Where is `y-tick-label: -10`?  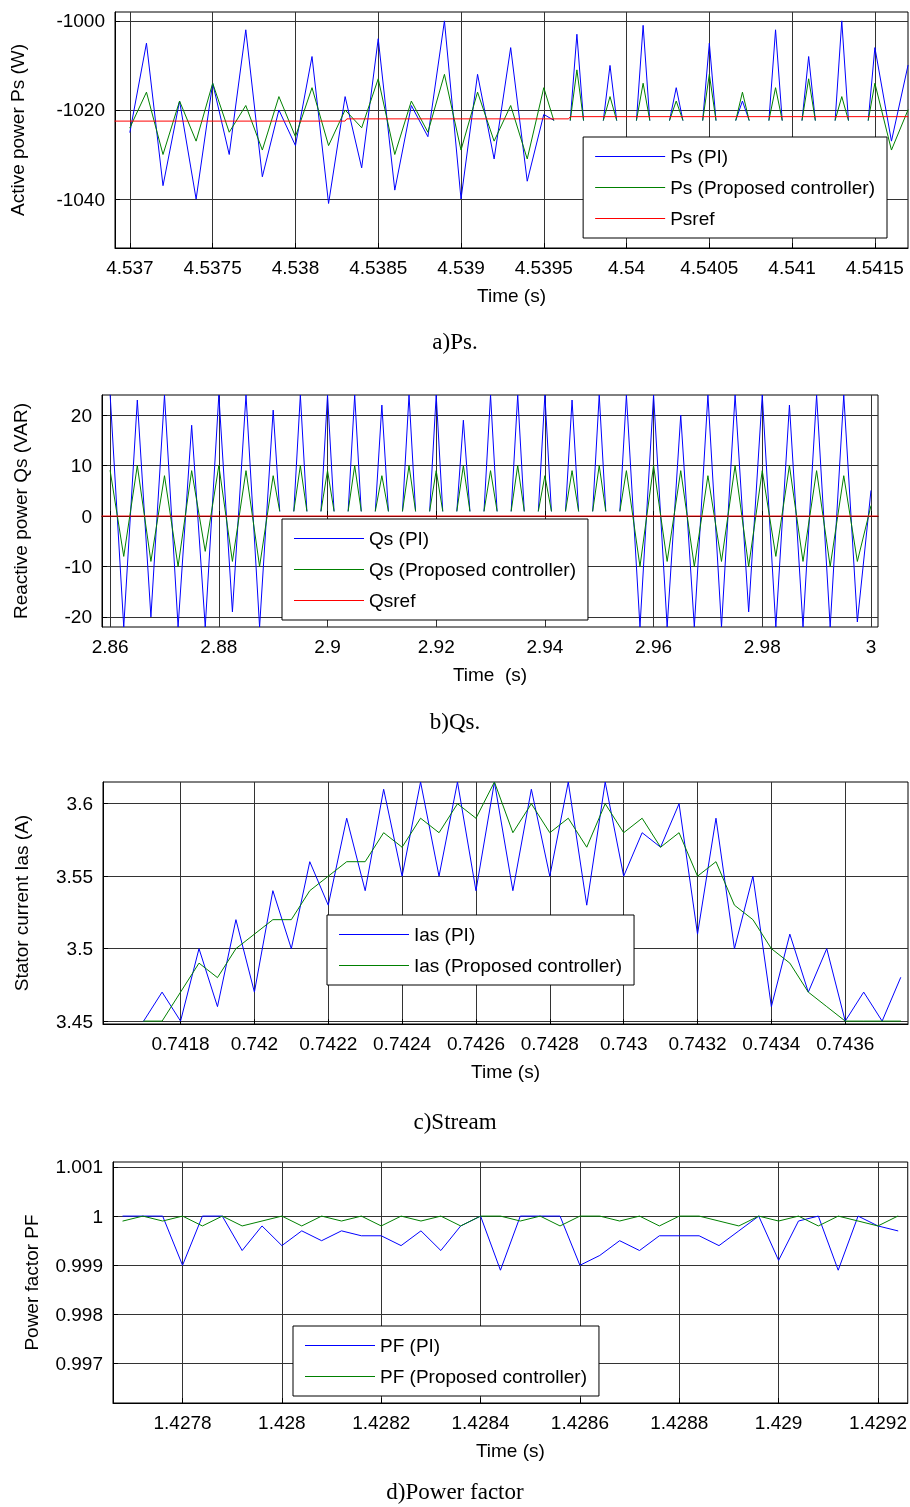 y-tick-label: -10 is located at coordinates (78, 566).